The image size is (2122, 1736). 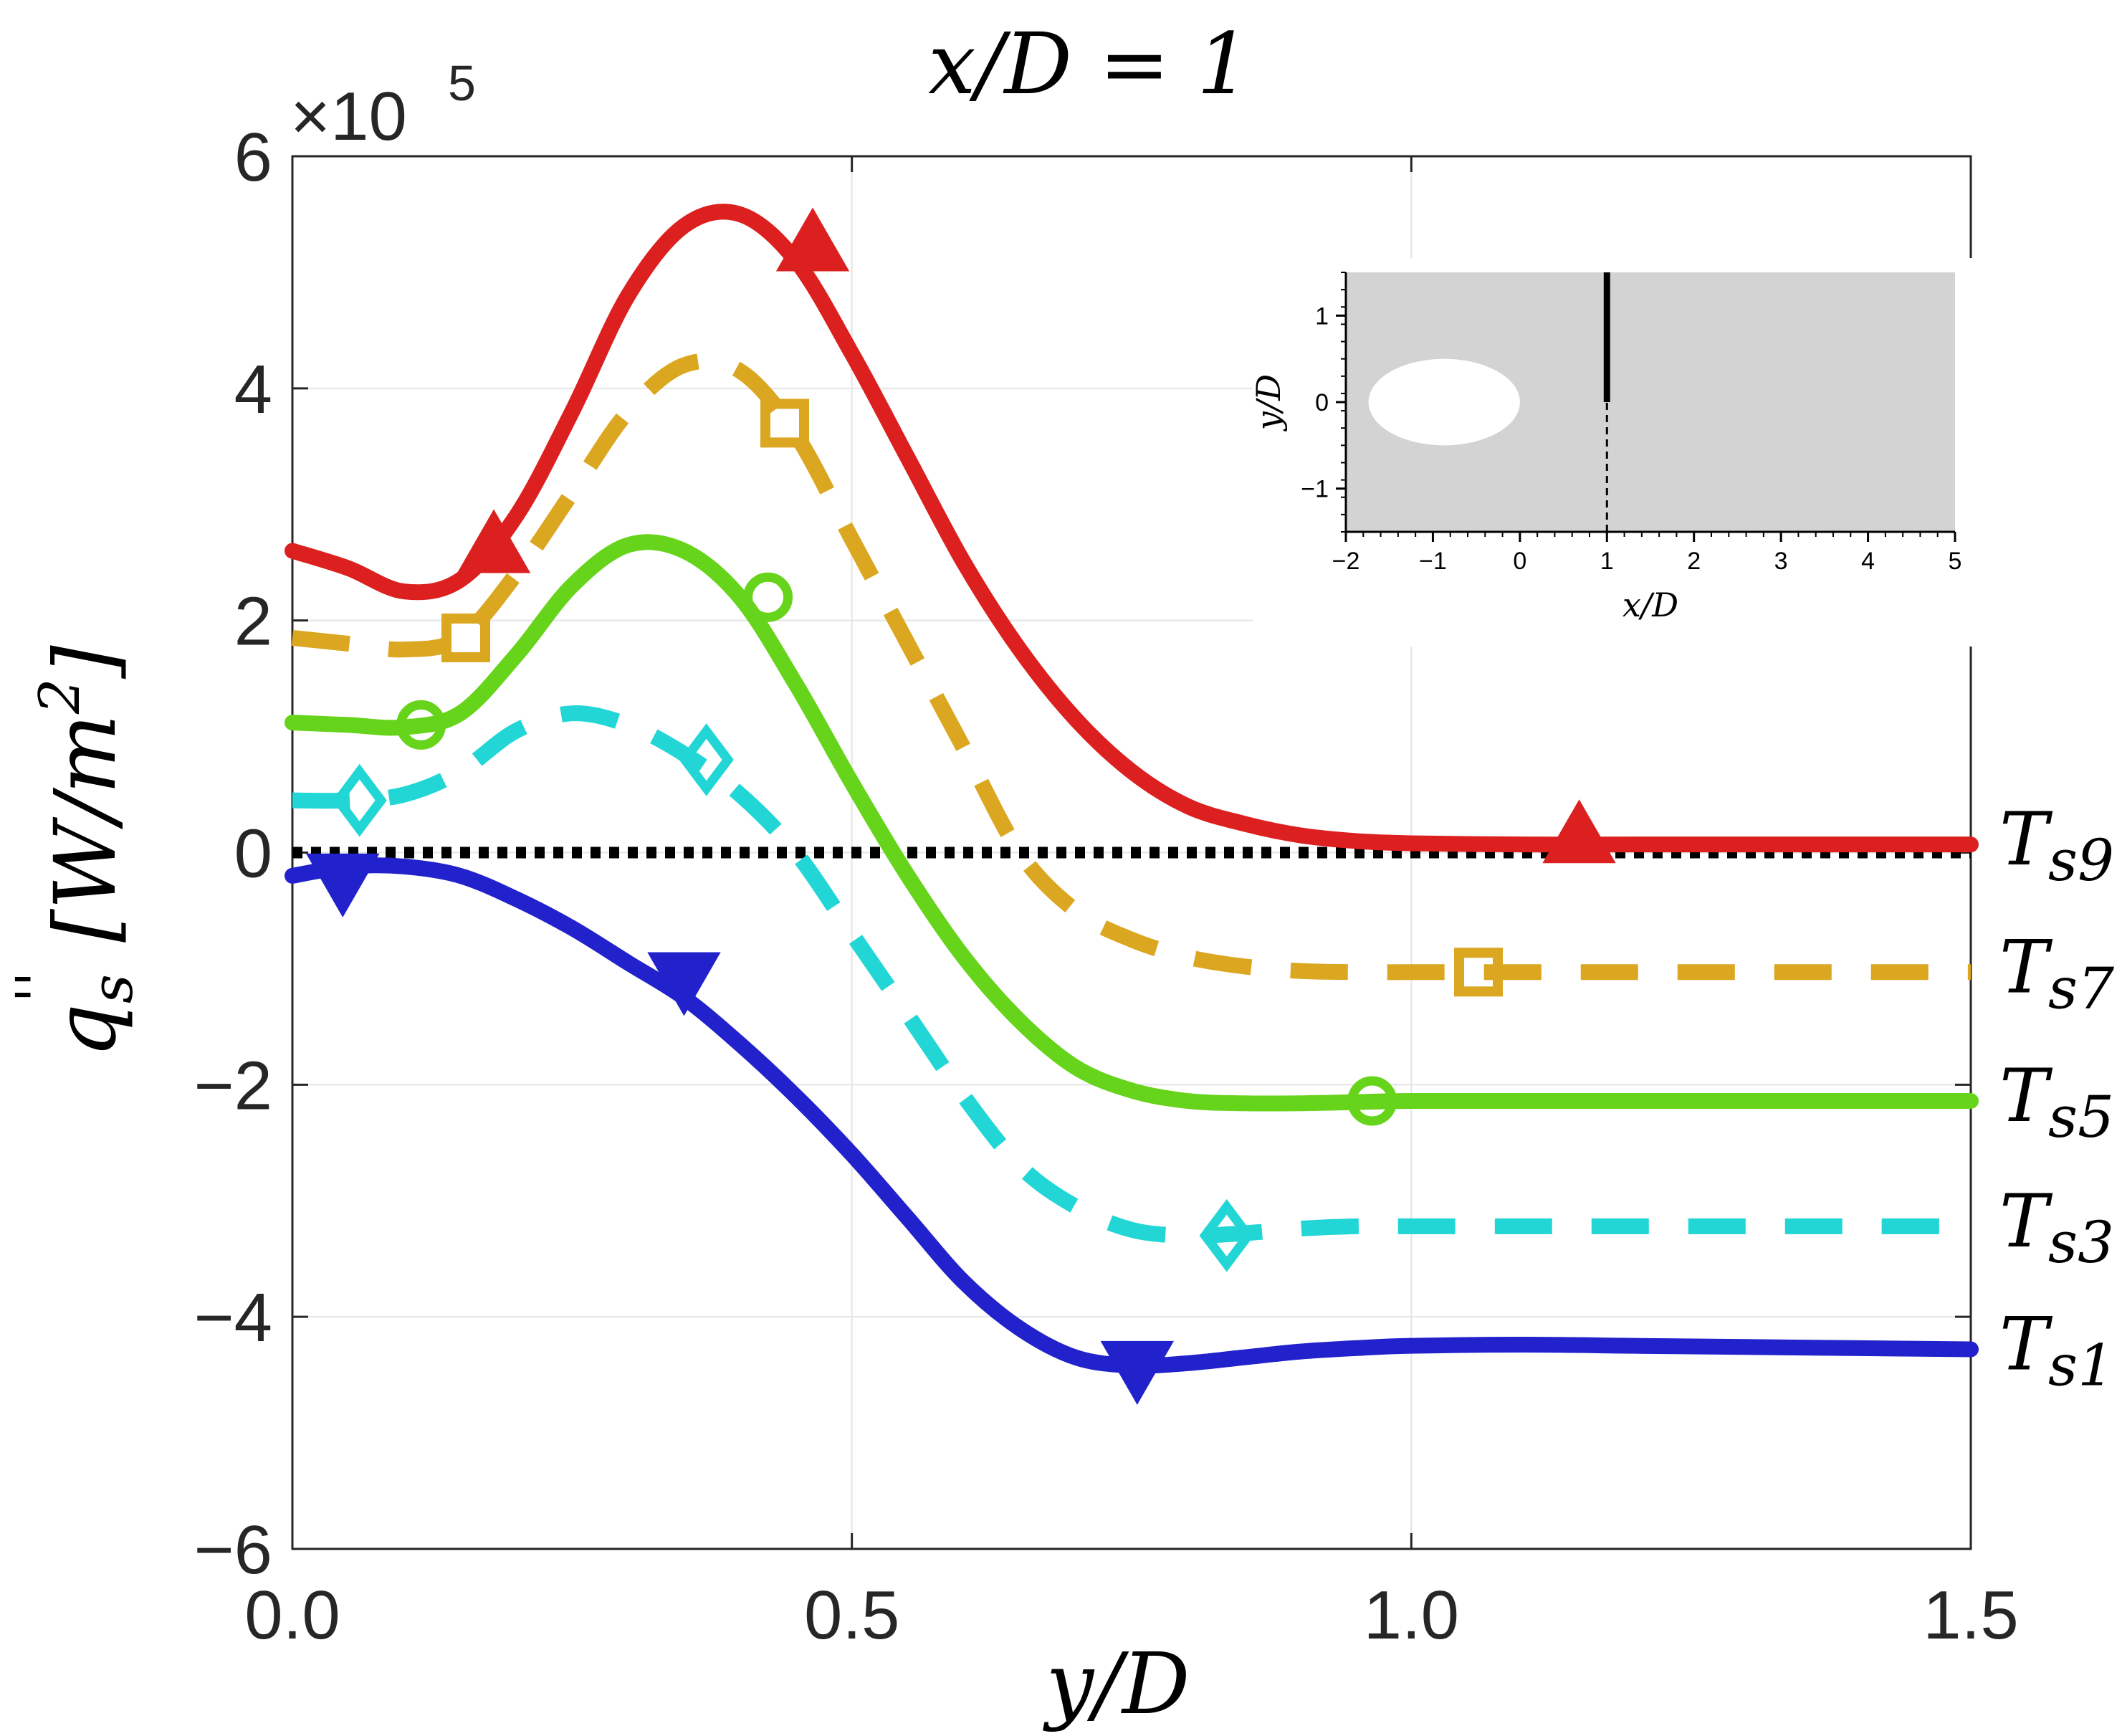 What do you see at coordinates (233, 1318) in the screenshot?
I see `y-tick-label: −4` at bounding box center [233, 1318].